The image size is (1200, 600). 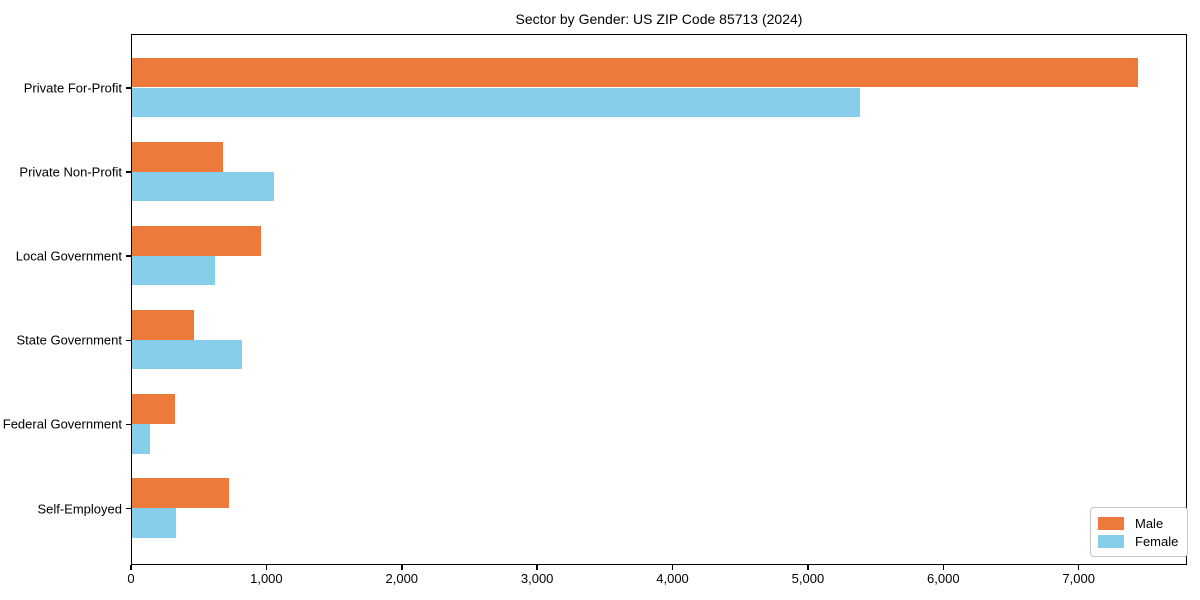 I want to click on x-tick-label-4000: 4,000, so click(x=672, y=578).